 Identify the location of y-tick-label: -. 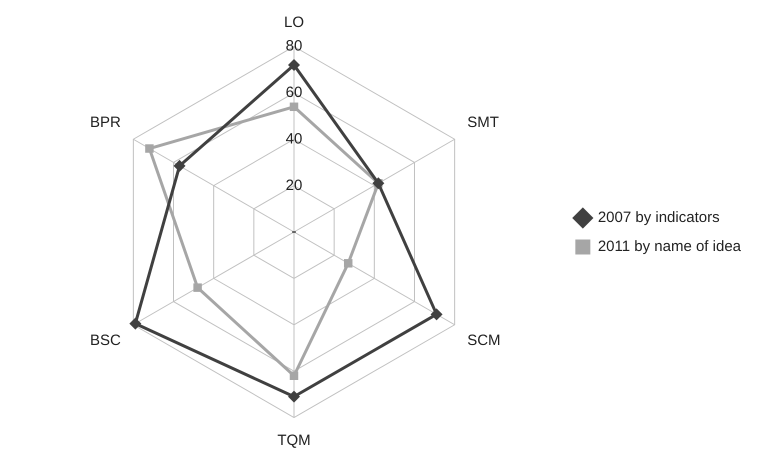
(294, 231).